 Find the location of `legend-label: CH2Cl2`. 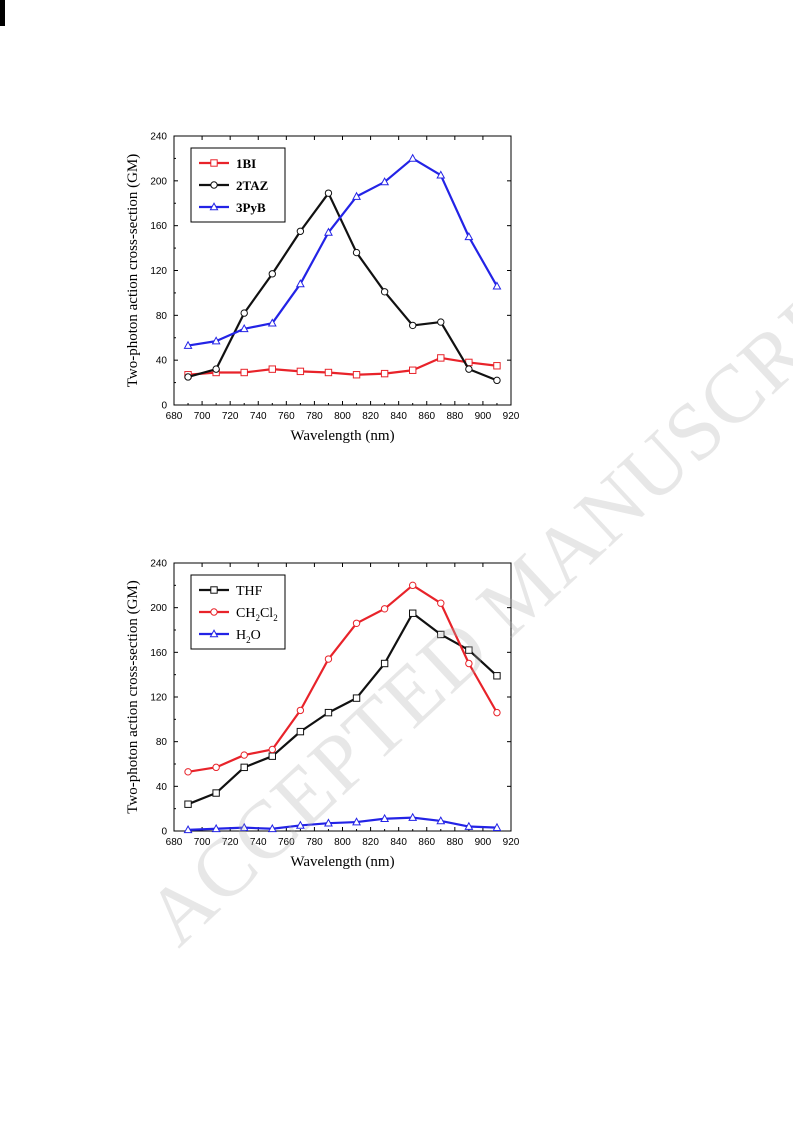

legend-label: CH2Cl2 is located at coordinates (257, 614).